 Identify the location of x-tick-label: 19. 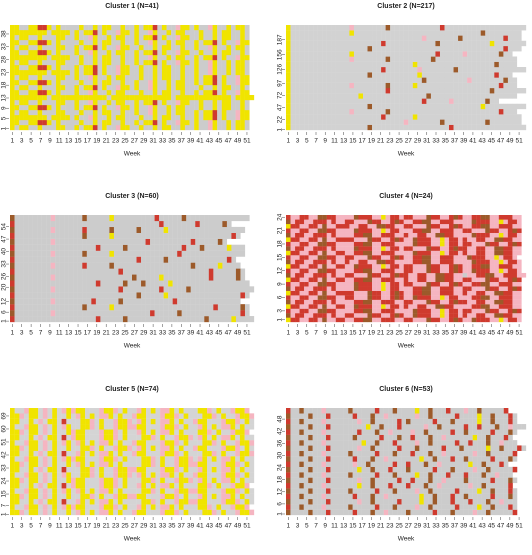
(372, 141).